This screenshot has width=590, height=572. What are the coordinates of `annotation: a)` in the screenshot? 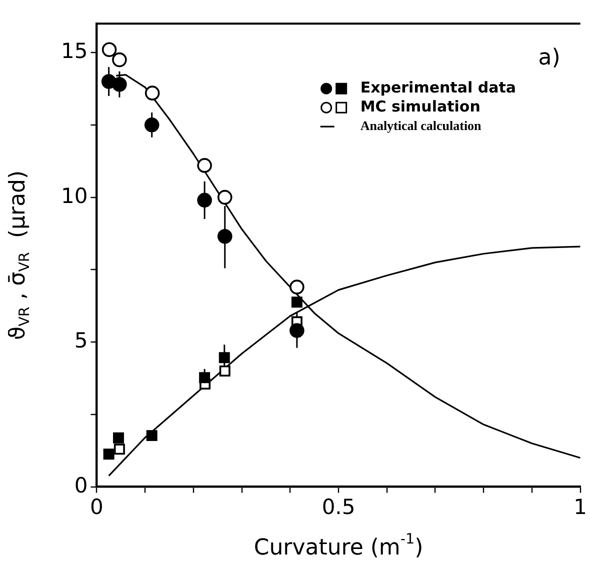 It's located at (549, 57).